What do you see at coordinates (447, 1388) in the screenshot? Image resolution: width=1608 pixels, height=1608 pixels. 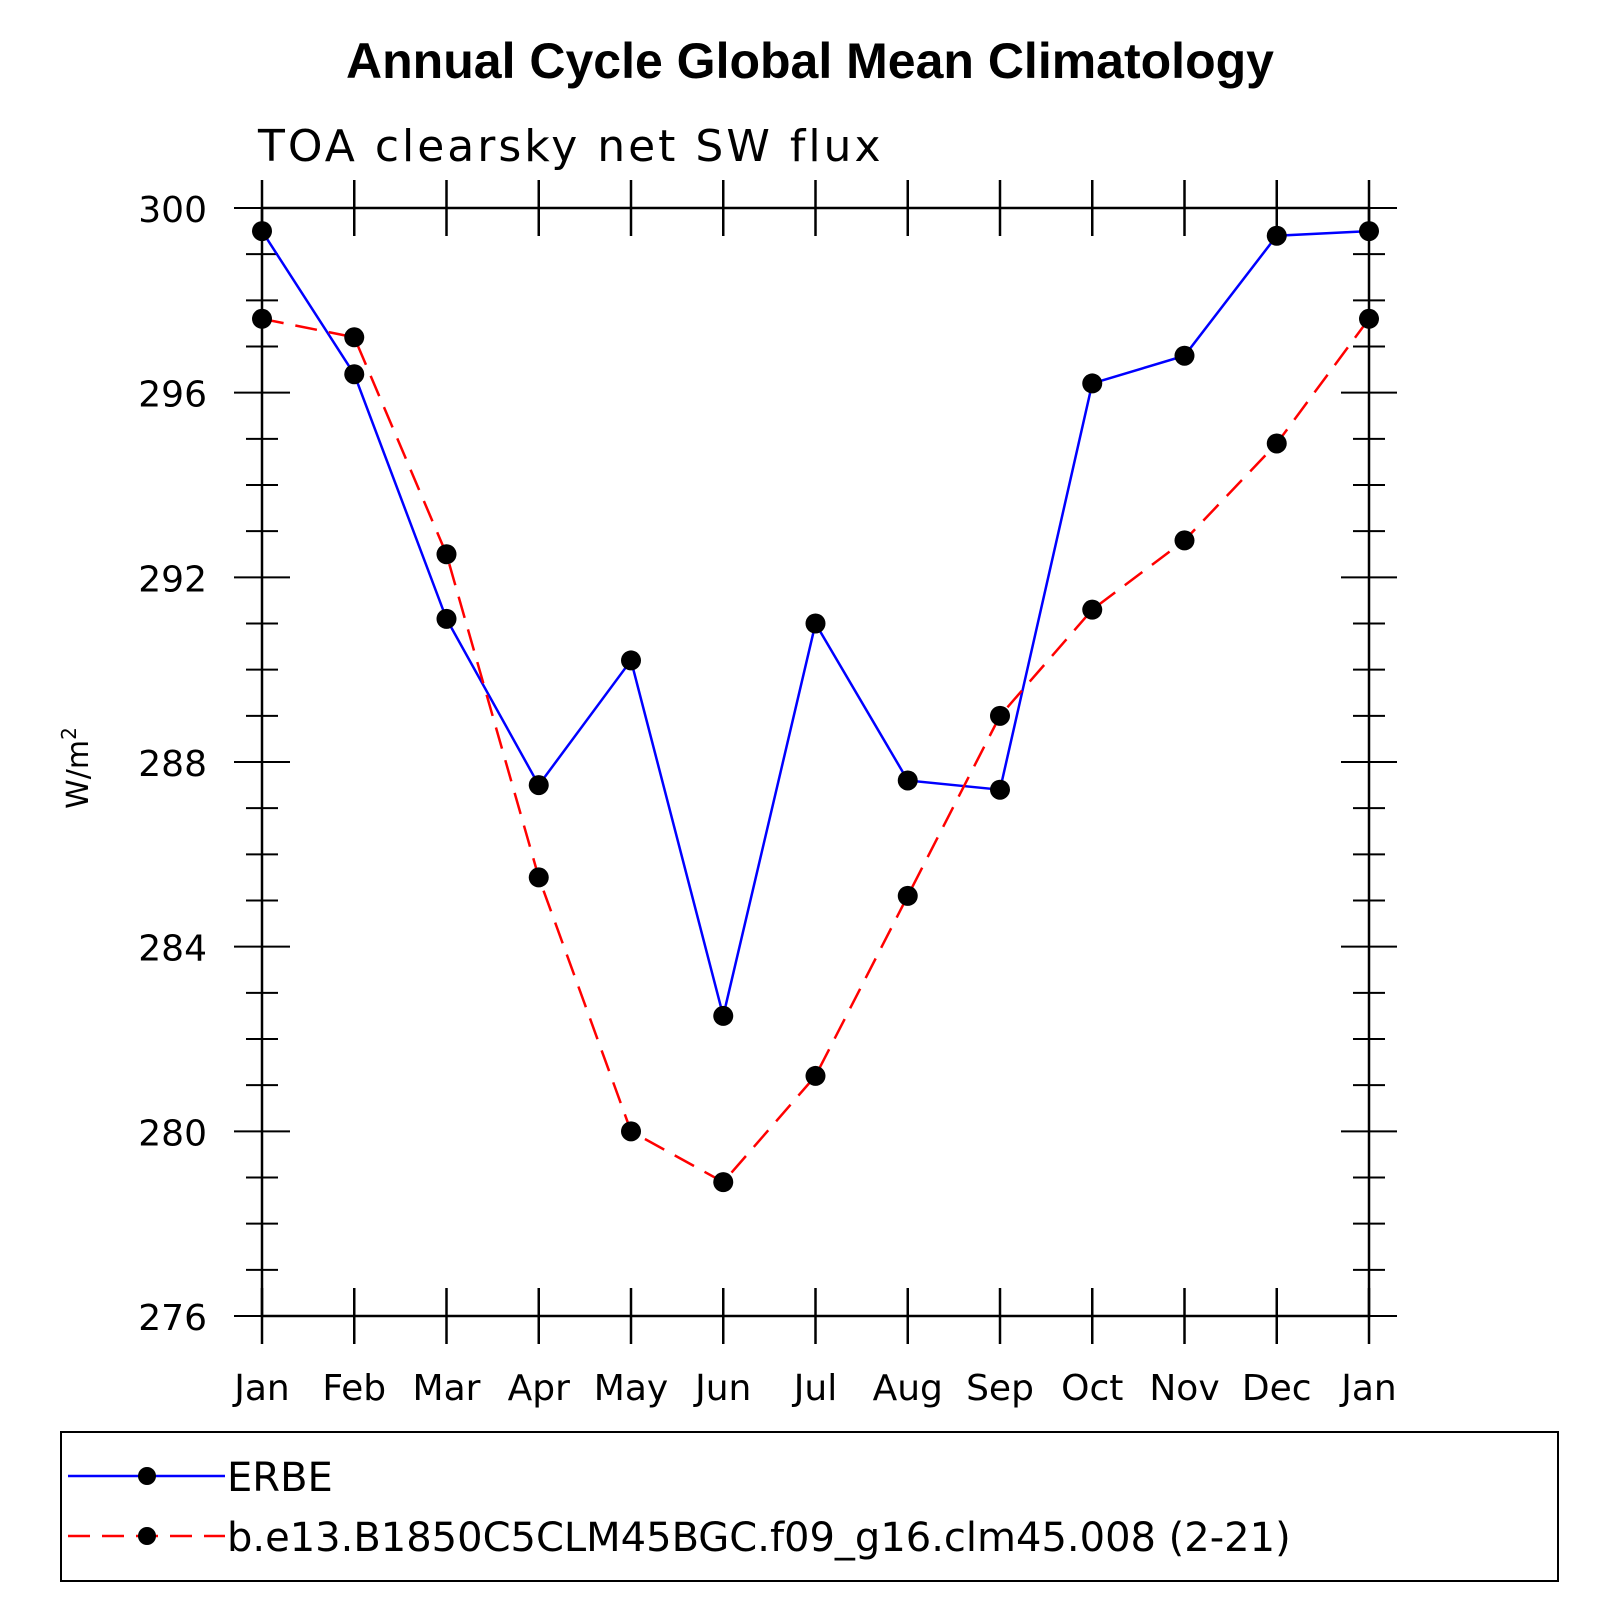 I see `x-tick-label: Mar` at bounding box center [447, 1388].